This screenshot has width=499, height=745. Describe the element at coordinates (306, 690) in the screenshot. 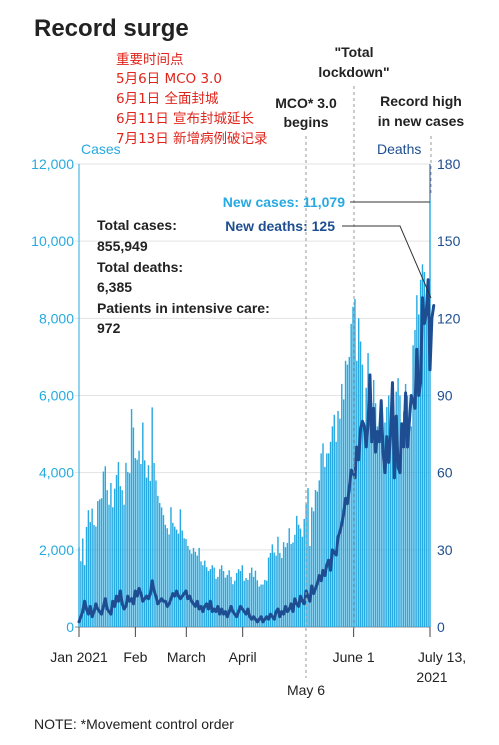

I see `annotation-may6: May 6` at that location.